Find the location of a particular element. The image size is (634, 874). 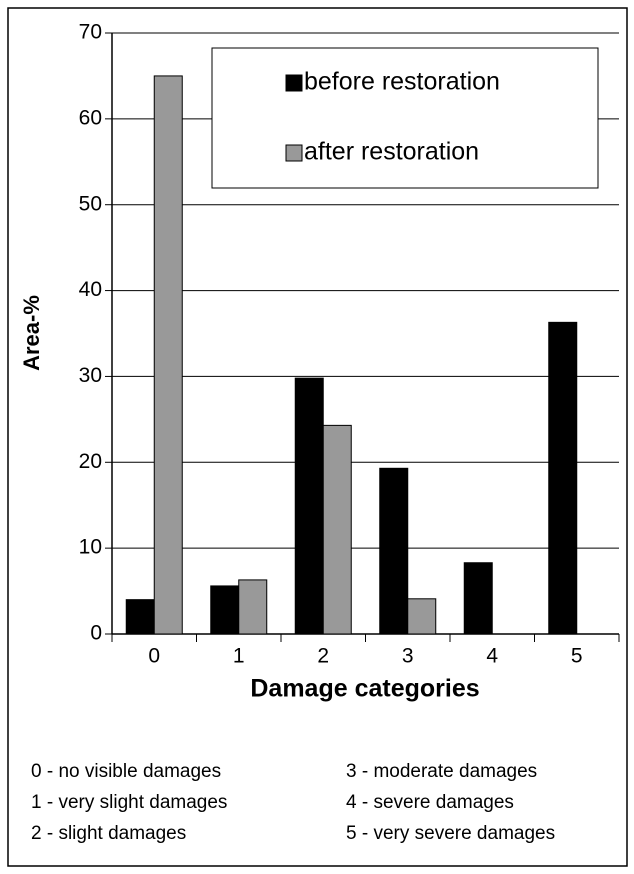

y-tick-label: 0 is located at coordinates (96, 633).